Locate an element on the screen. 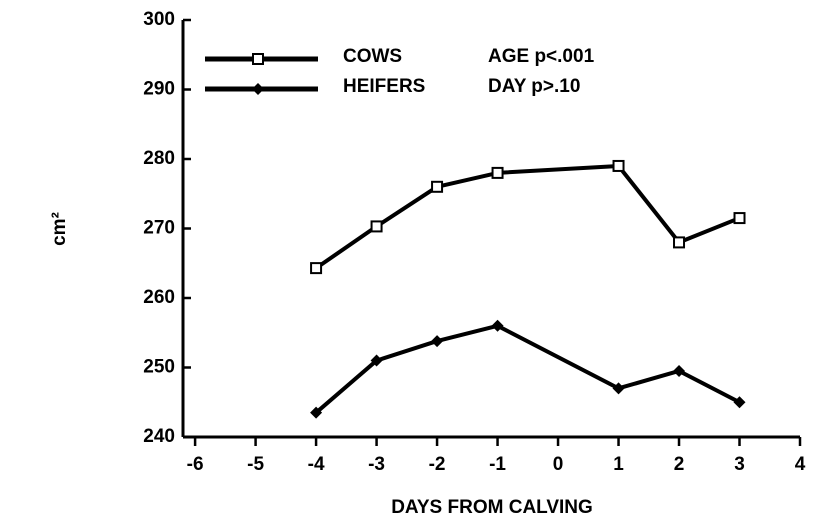 The image size is (817, 530). y-tick-label: 260 is located at coordinates (159, 297).